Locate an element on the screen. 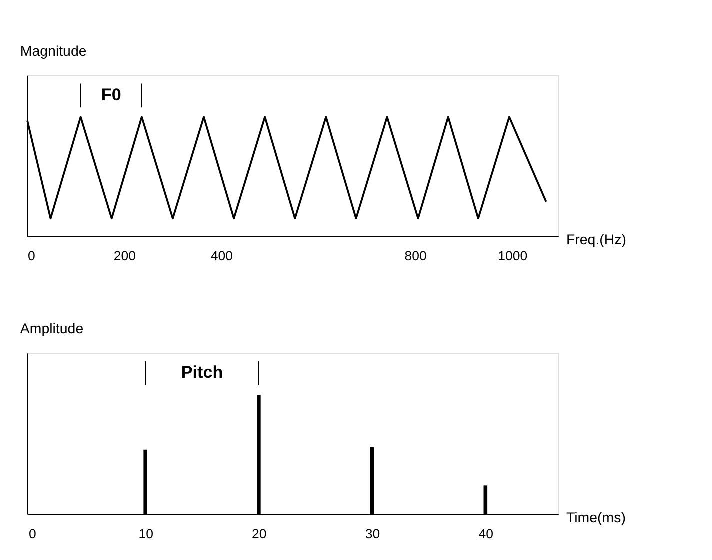  text: Pitch is located at coordinates (202, 372).